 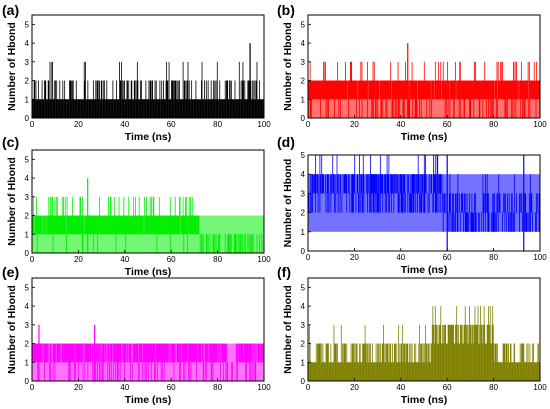 I want to click on x-axis-title-c: Time (ns), so click(x=148, y=272).